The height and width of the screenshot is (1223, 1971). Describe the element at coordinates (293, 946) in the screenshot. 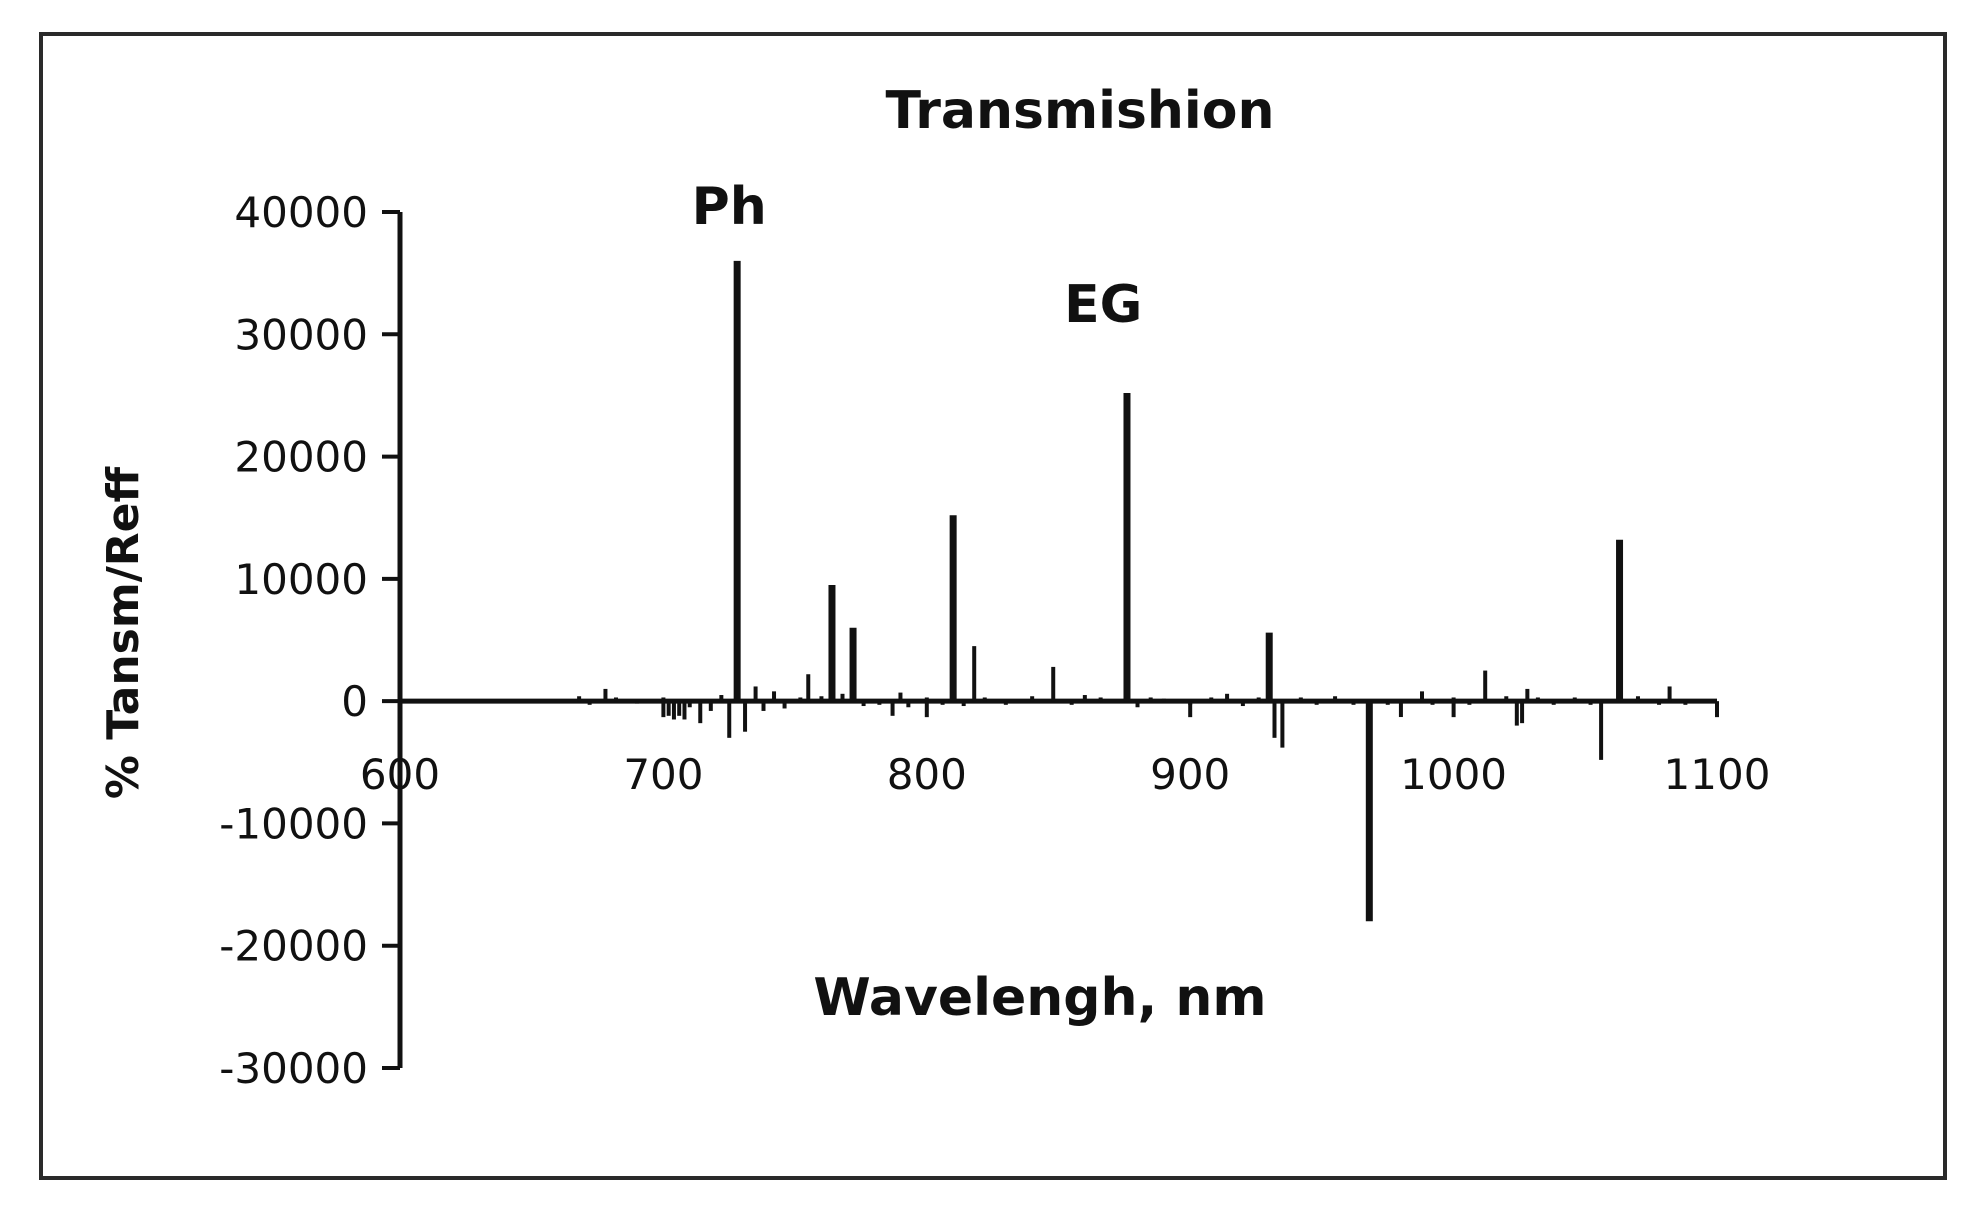

I see `y-tick-label: -20000` at that location.